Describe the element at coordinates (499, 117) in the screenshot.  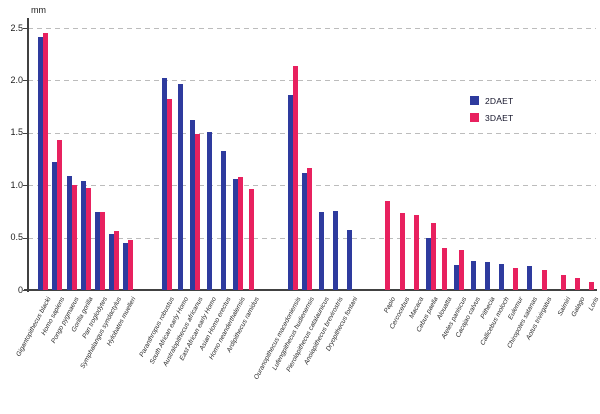
I see `legend-label-3daet: 3DAET` at that location.